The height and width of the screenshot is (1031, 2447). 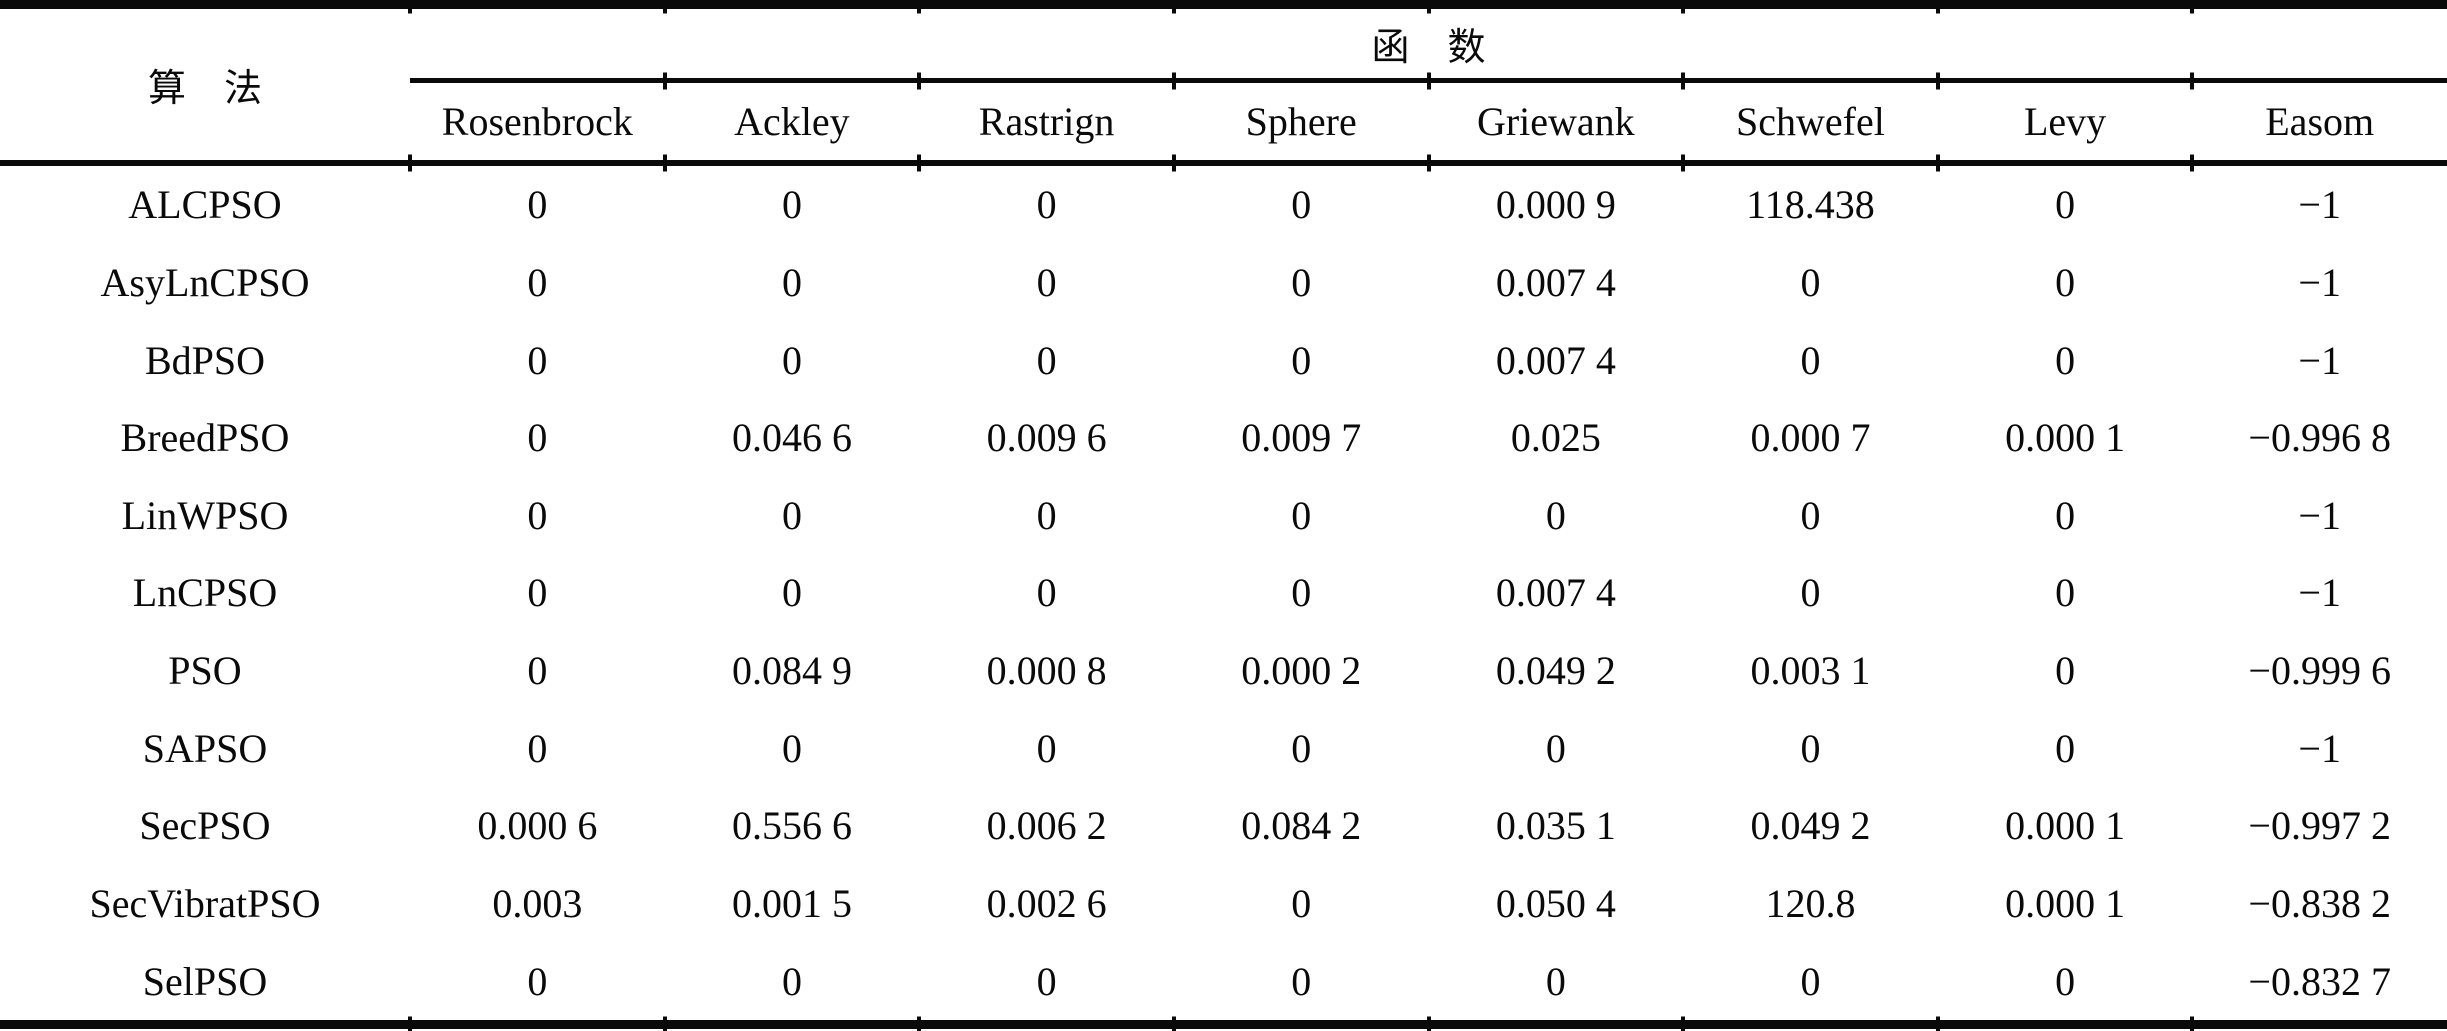 I want to click on row-label: AsyLnCPSO, so click(x=205, y=282).